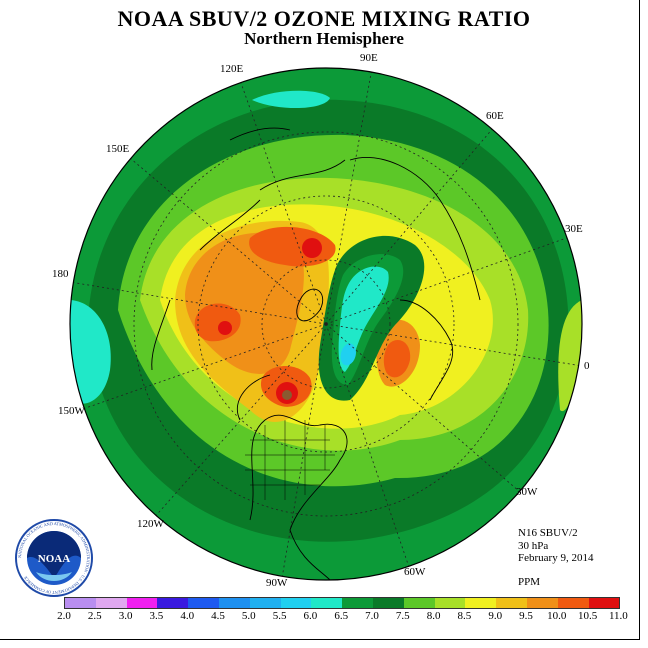 This screenshot has height=648, width=648. What do you see at coordinates (232, 69) in the screenshot?
I see `lon-label-120e: 120E` at bounding box center [232, 69].